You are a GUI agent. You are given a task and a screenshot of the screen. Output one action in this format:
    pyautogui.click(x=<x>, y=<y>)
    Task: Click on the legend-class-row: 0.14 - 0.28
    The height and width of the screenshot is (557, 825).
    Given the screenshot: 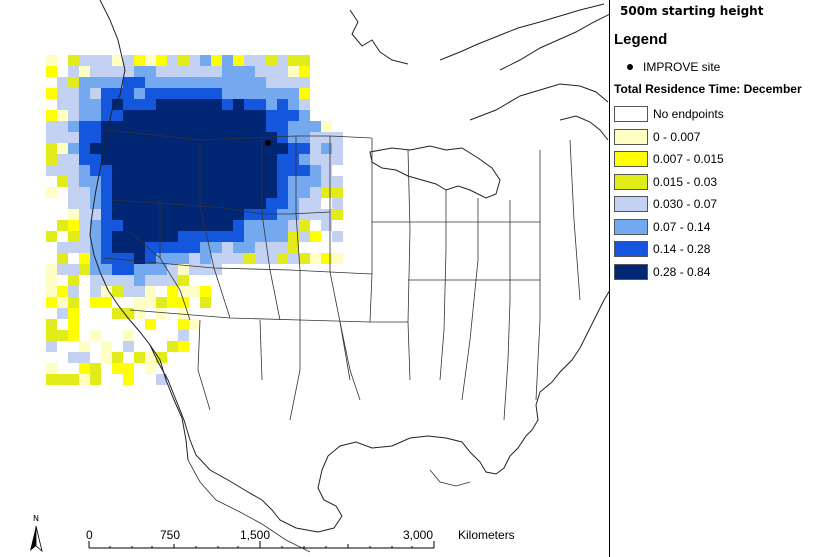 What is the action you would take?
    pyautogui.click(x=669, y=249)
    